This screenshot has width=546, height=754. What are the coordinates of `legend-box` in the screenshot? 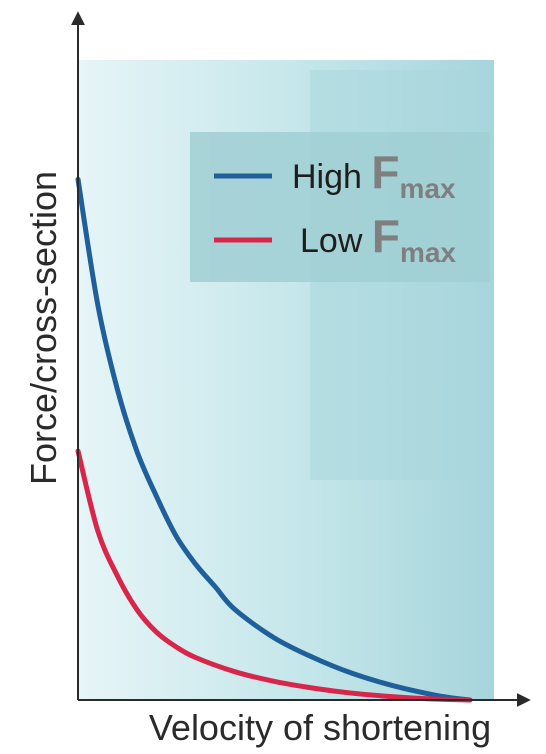 It's located at (340, 207).